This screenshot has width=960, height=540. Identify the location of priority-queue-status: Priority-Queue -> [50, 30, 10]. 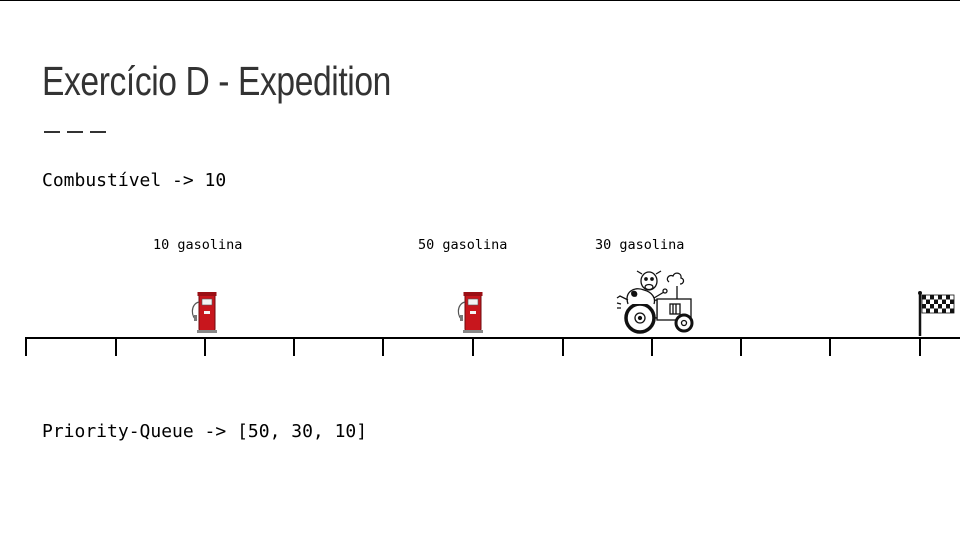
(205, 431).